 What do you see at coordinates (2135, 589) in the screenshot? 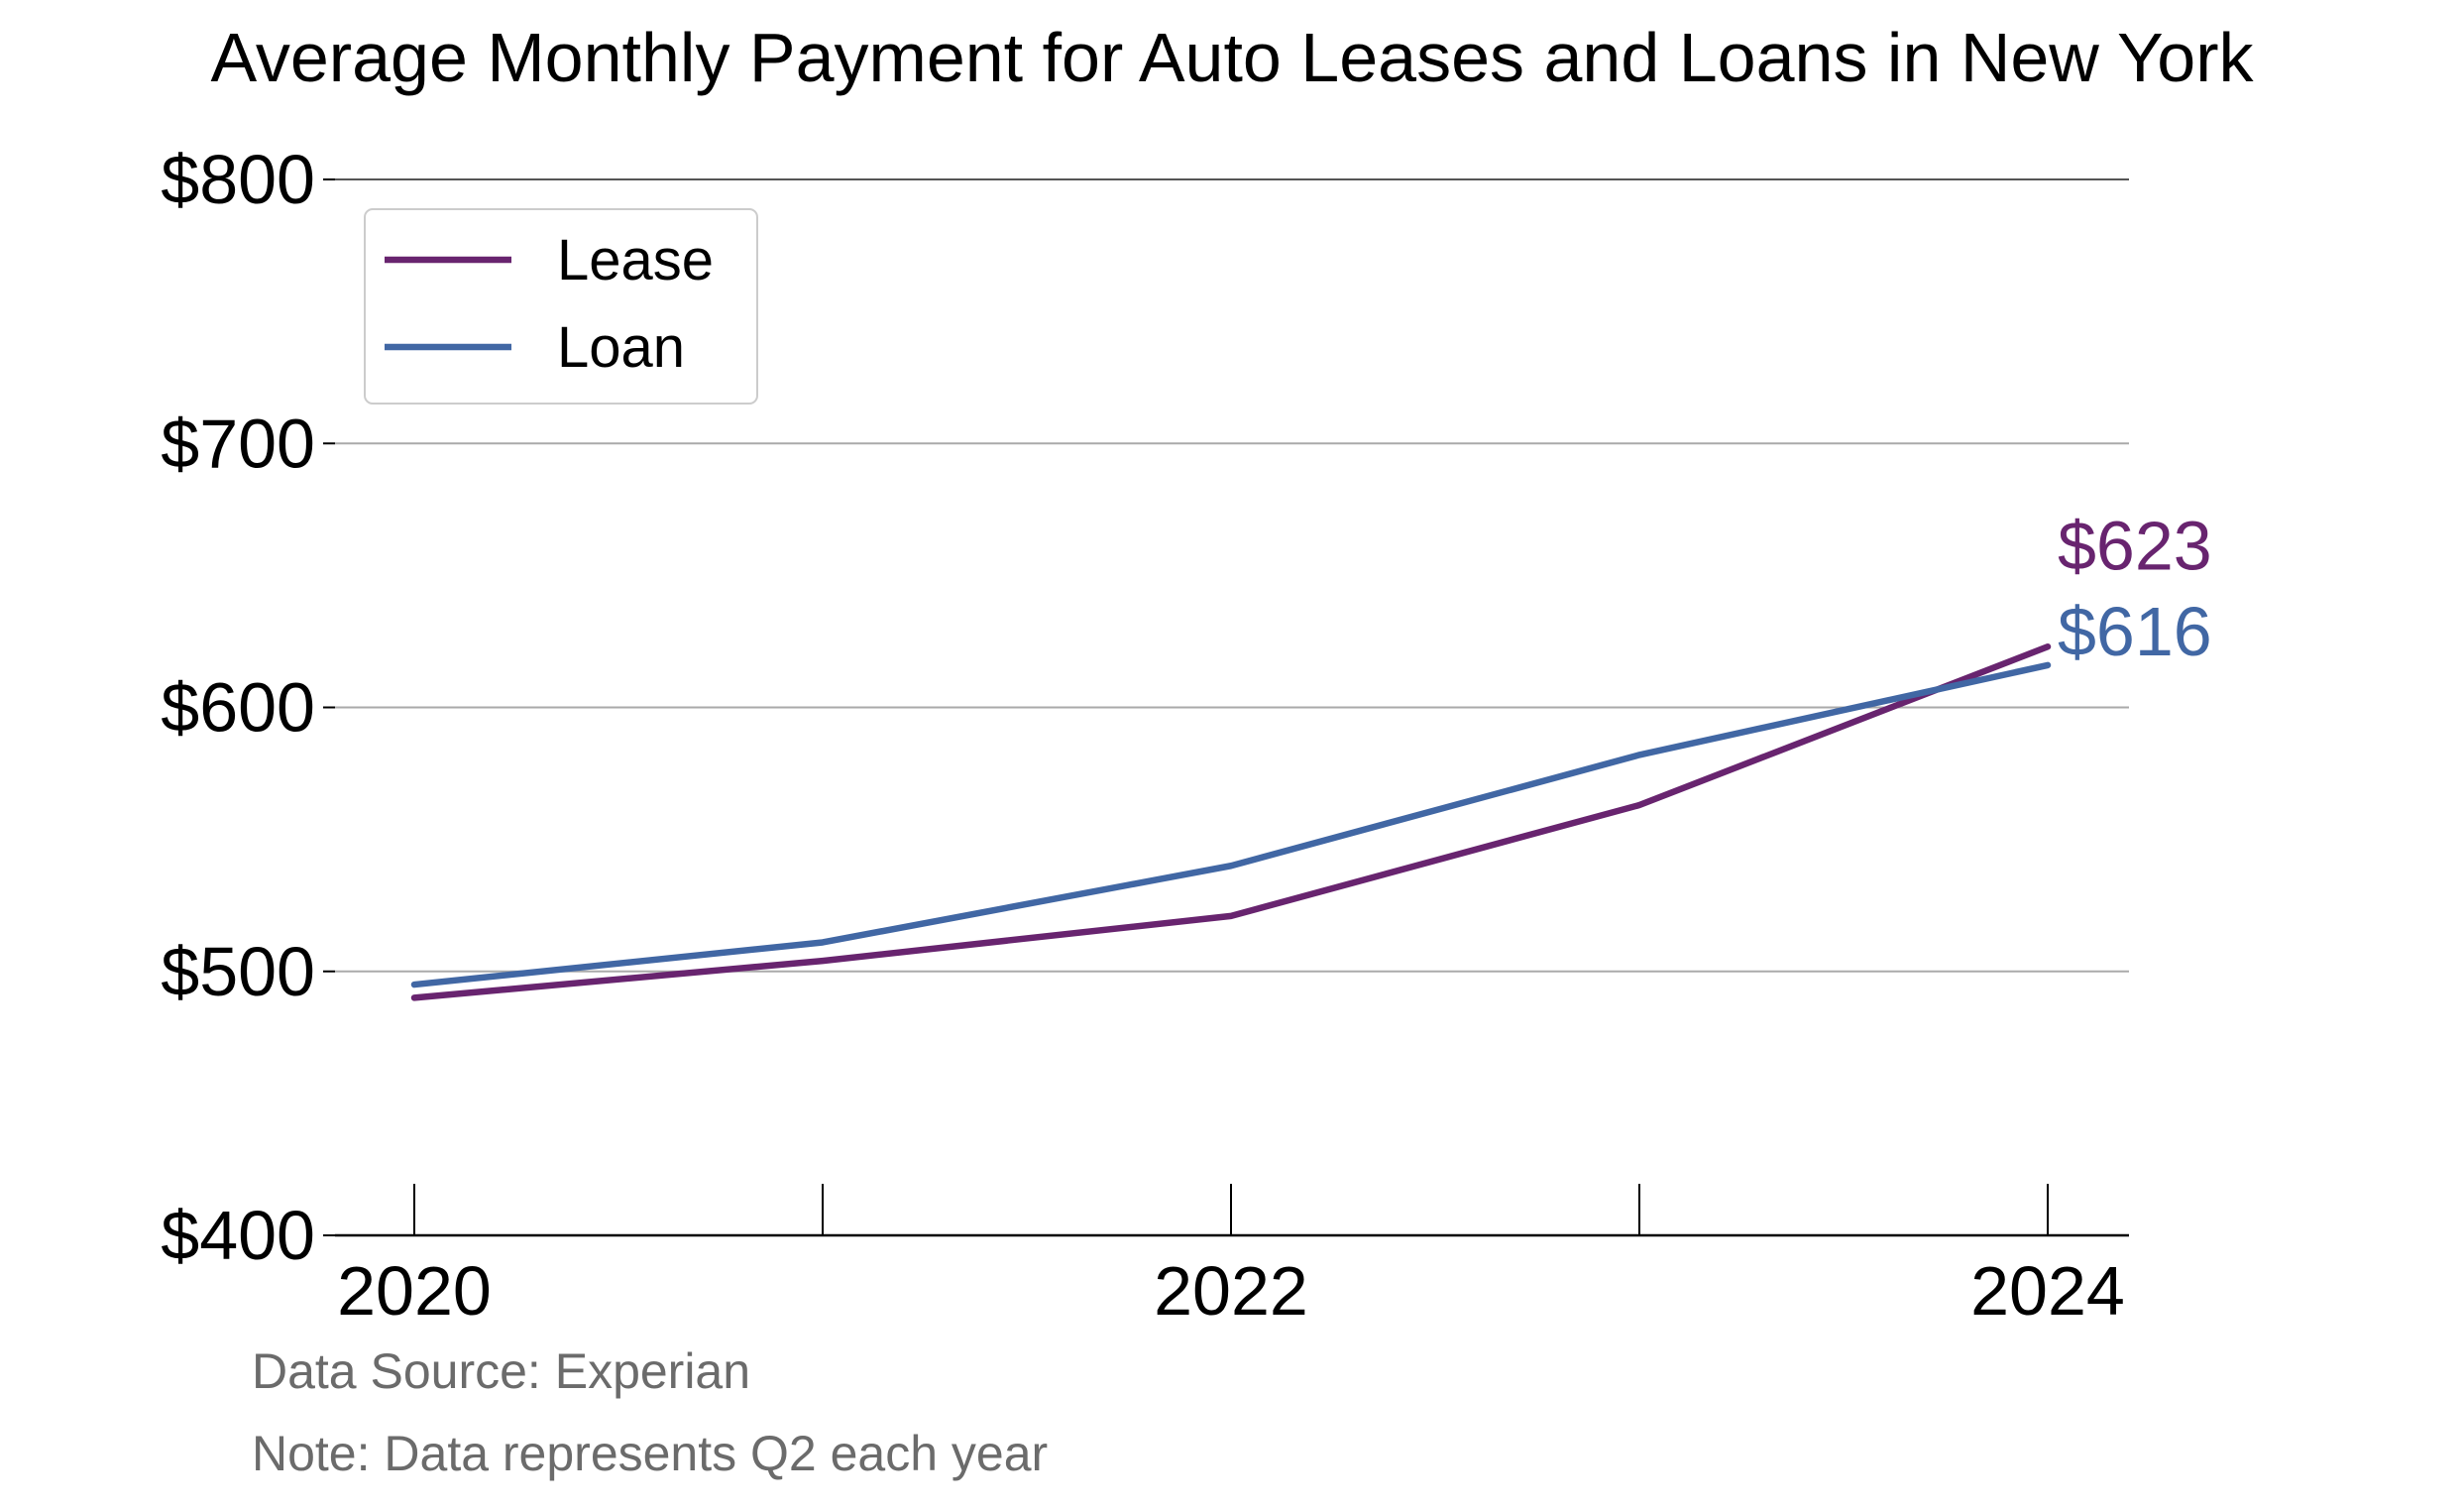
I see `end-labels: $623 $616` at bounding box center [2135, 589].